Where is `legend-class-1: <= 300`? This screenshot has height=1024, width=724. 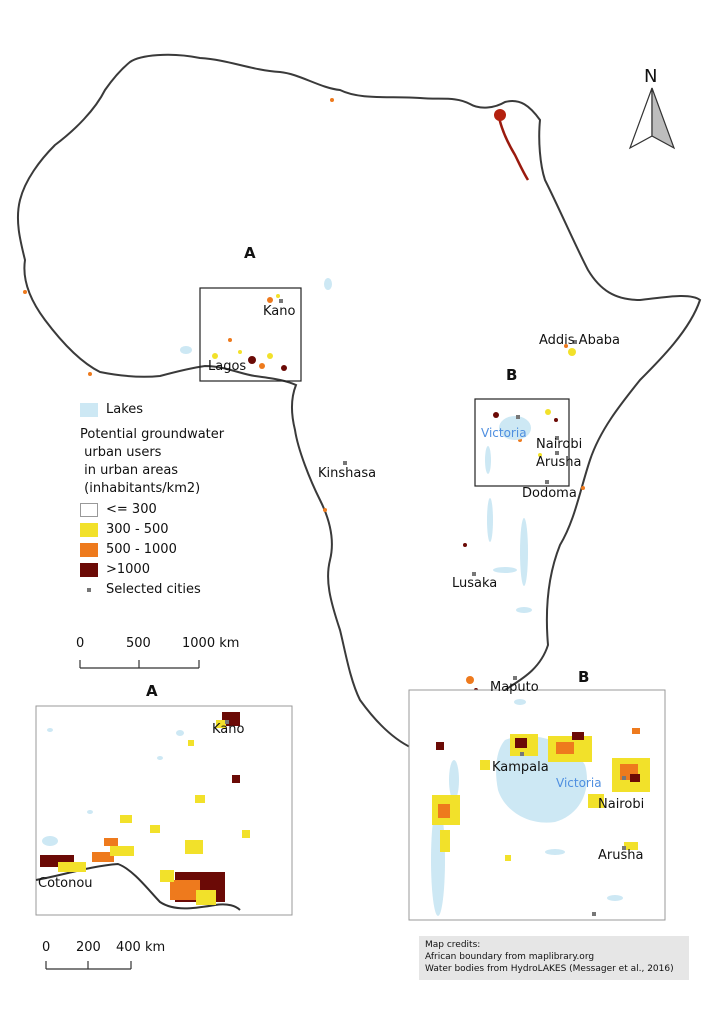 legend-class-1: <= 300 is located at coordinates (152, 510).